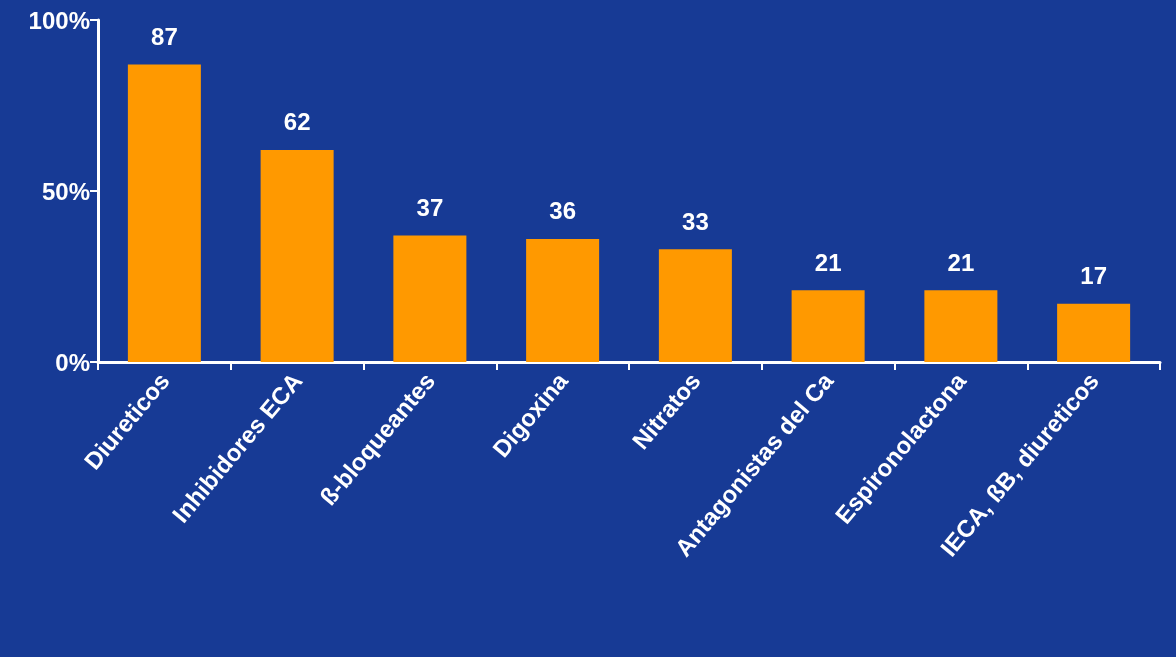 The width and height of the screenshot is (1176, 657). Describe the element at coordinates (1093, 276) in the screenshot. I see `data-label: 17` at that location.